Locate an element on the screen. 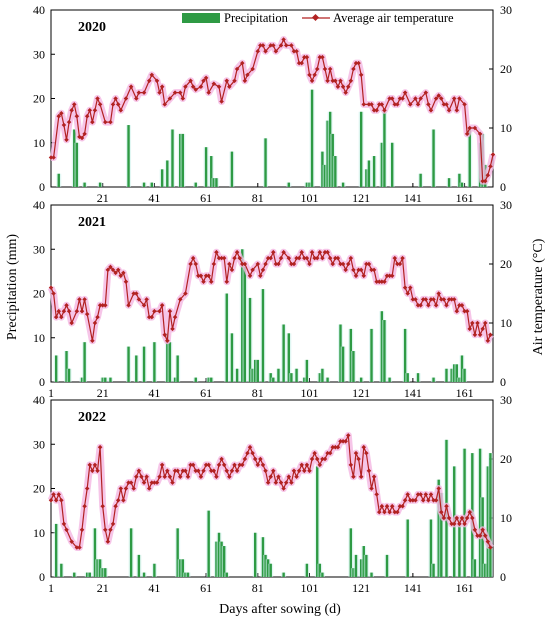 The height and width of the screenshot is (623, 550). left-tick-label: 10 is located at coordinates (39, 143).